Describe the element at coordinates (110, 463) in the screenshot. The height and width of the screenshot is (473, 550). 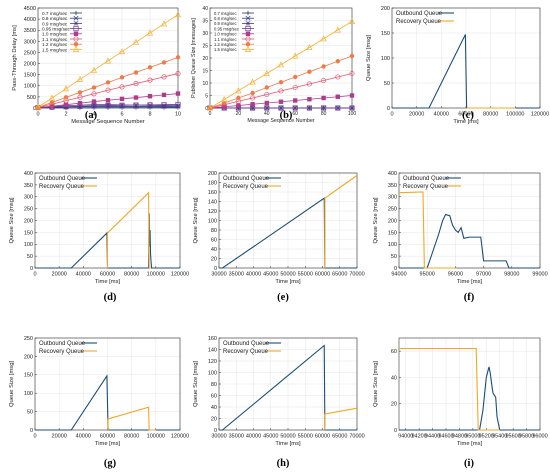
I see `panel-label: (g)` at that location.